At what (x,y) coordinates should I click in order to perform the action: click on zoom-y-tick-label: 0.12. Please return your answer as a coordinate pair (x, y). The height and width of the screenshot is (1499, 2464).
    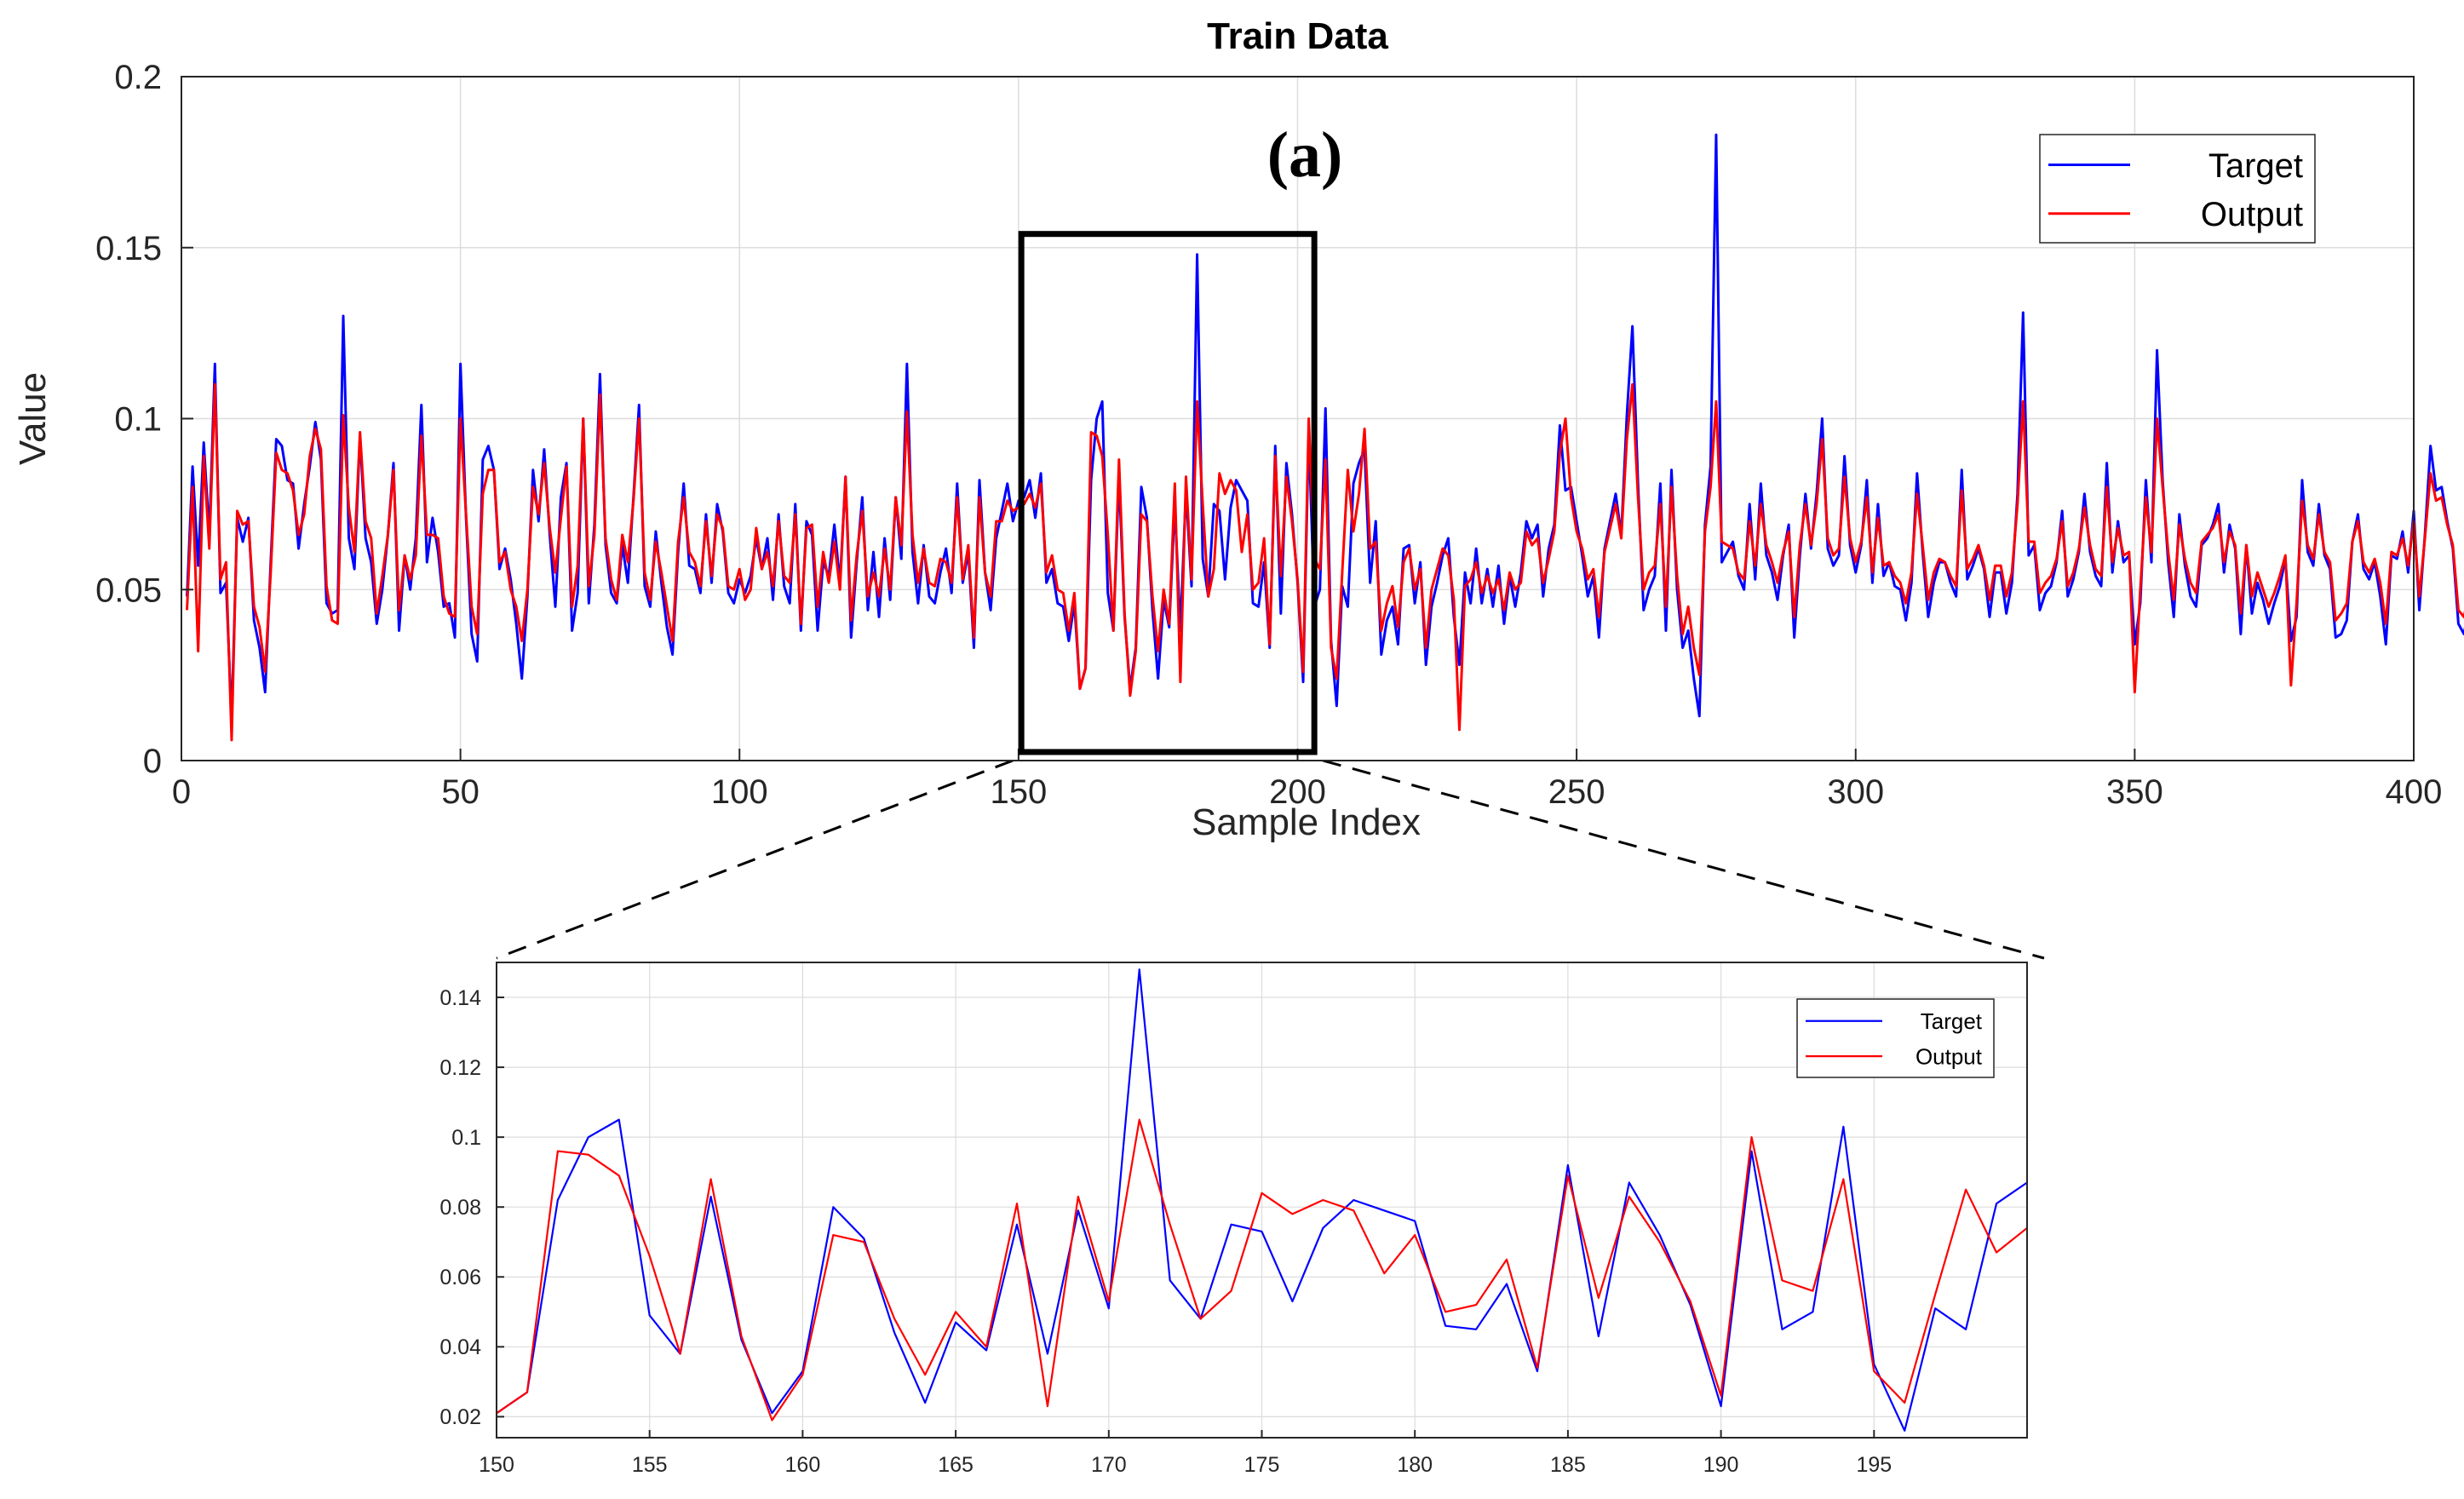
    Looking at the image, I should click on (460, 1068).